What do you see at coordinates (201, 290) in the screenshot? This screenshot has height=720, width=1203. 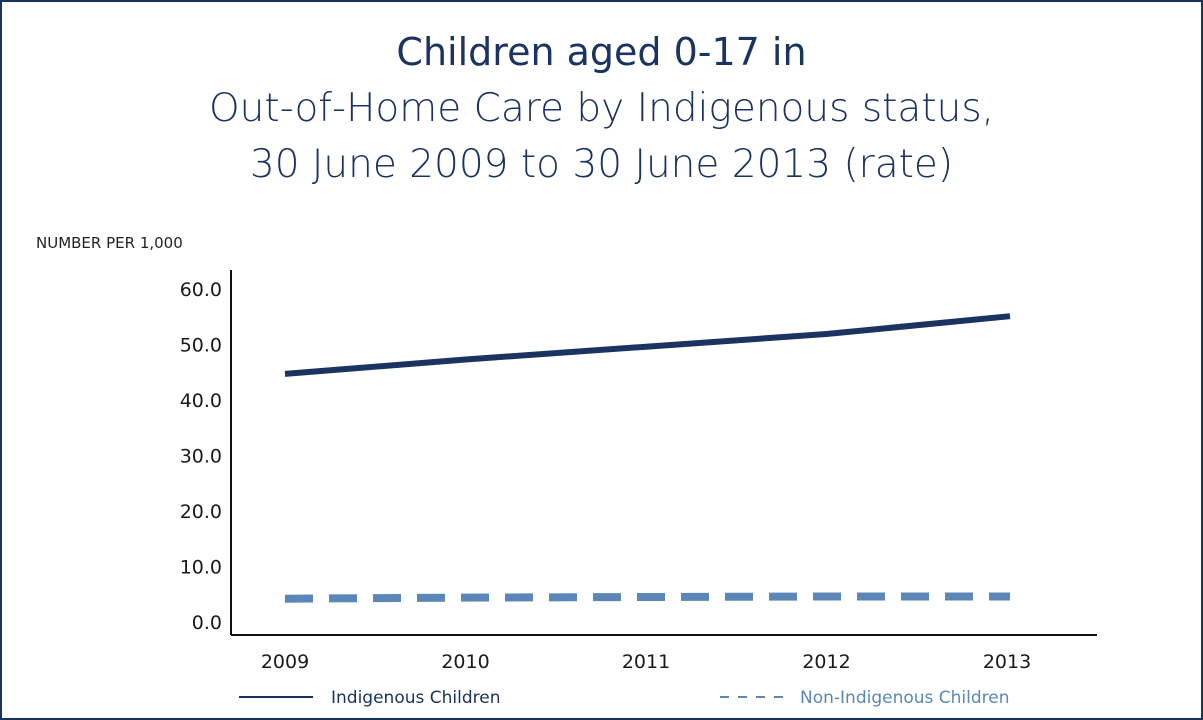 I see `y-tick-label: 60.0` at bounding box center [201, 290].